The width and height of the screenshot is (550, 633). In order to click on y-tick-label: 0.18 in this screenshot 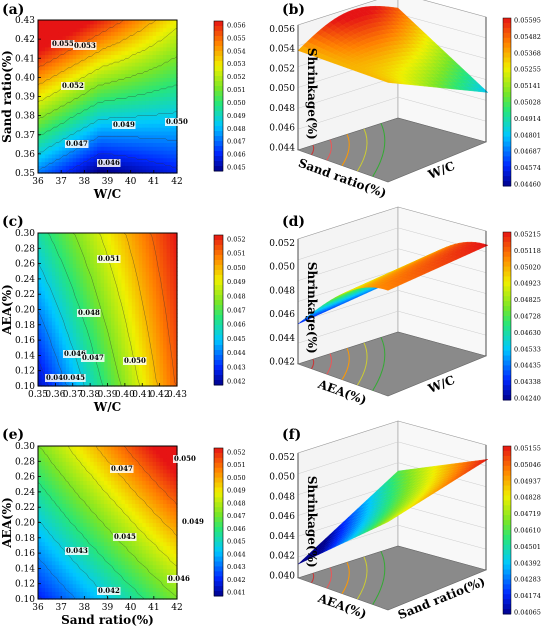, I will do `click(25, 326)`.